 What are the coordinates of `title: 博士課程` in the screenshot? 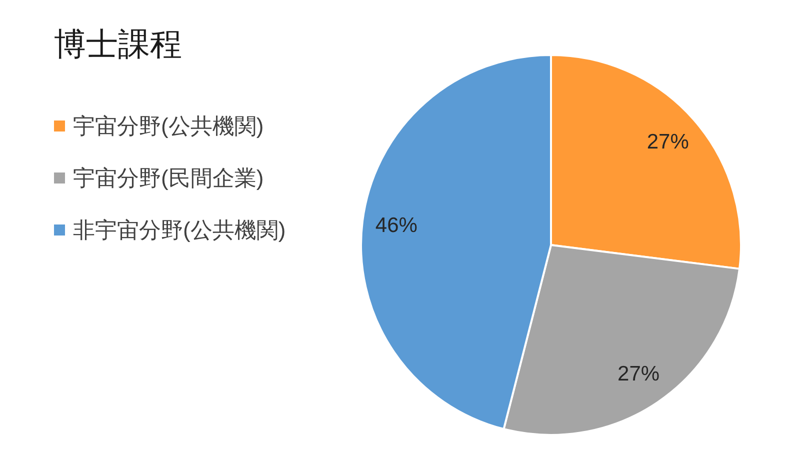 It's located at (118, 44).